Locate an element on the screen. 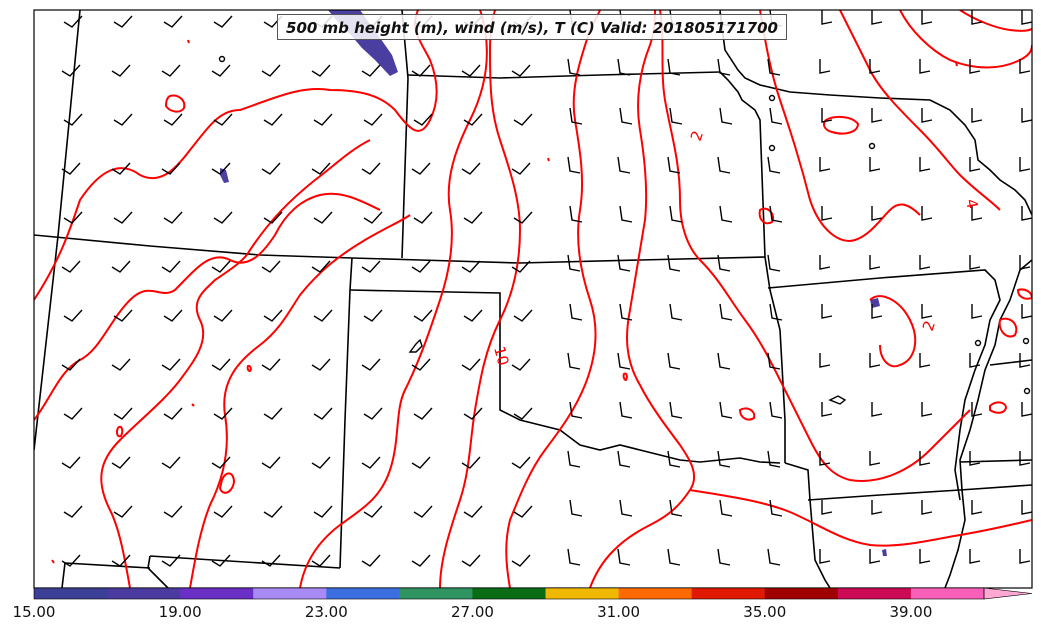 Image resolution: width=1041 pixels, height=633 pixels. colorbar-tick-label: 39.00 is located at coordinates (911, 612).